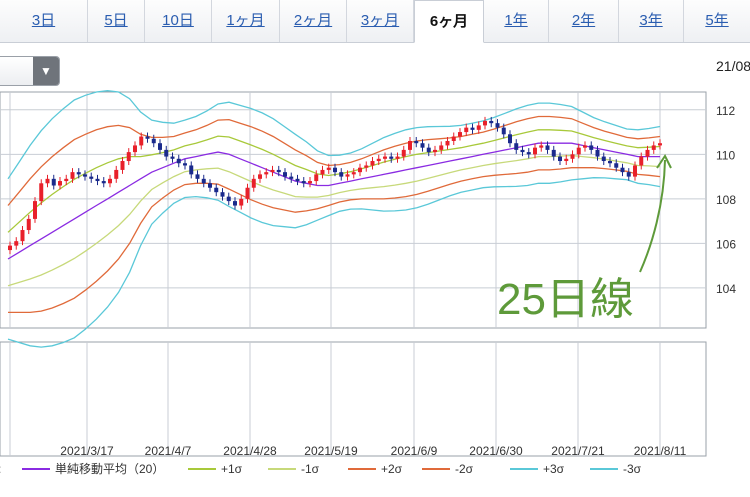 This screenshot has width=750, height=497. What do you see at coordinates (632, 469) in the screenshot?
I see `legend-entry: -3σ` at bounding box center [632, 469].